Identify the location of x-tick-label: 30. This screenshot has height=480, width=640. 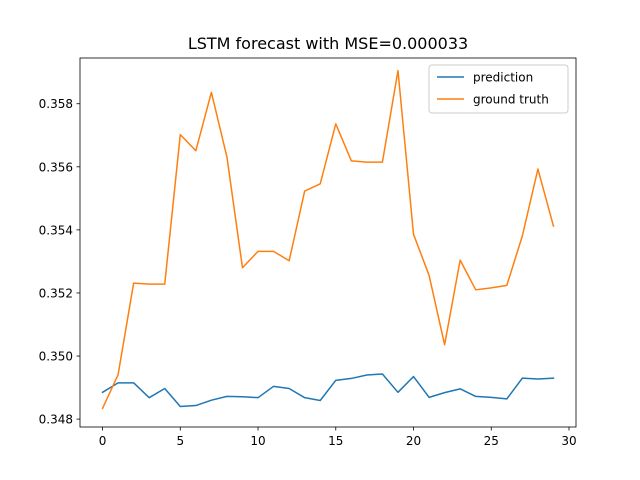
(568, 441).